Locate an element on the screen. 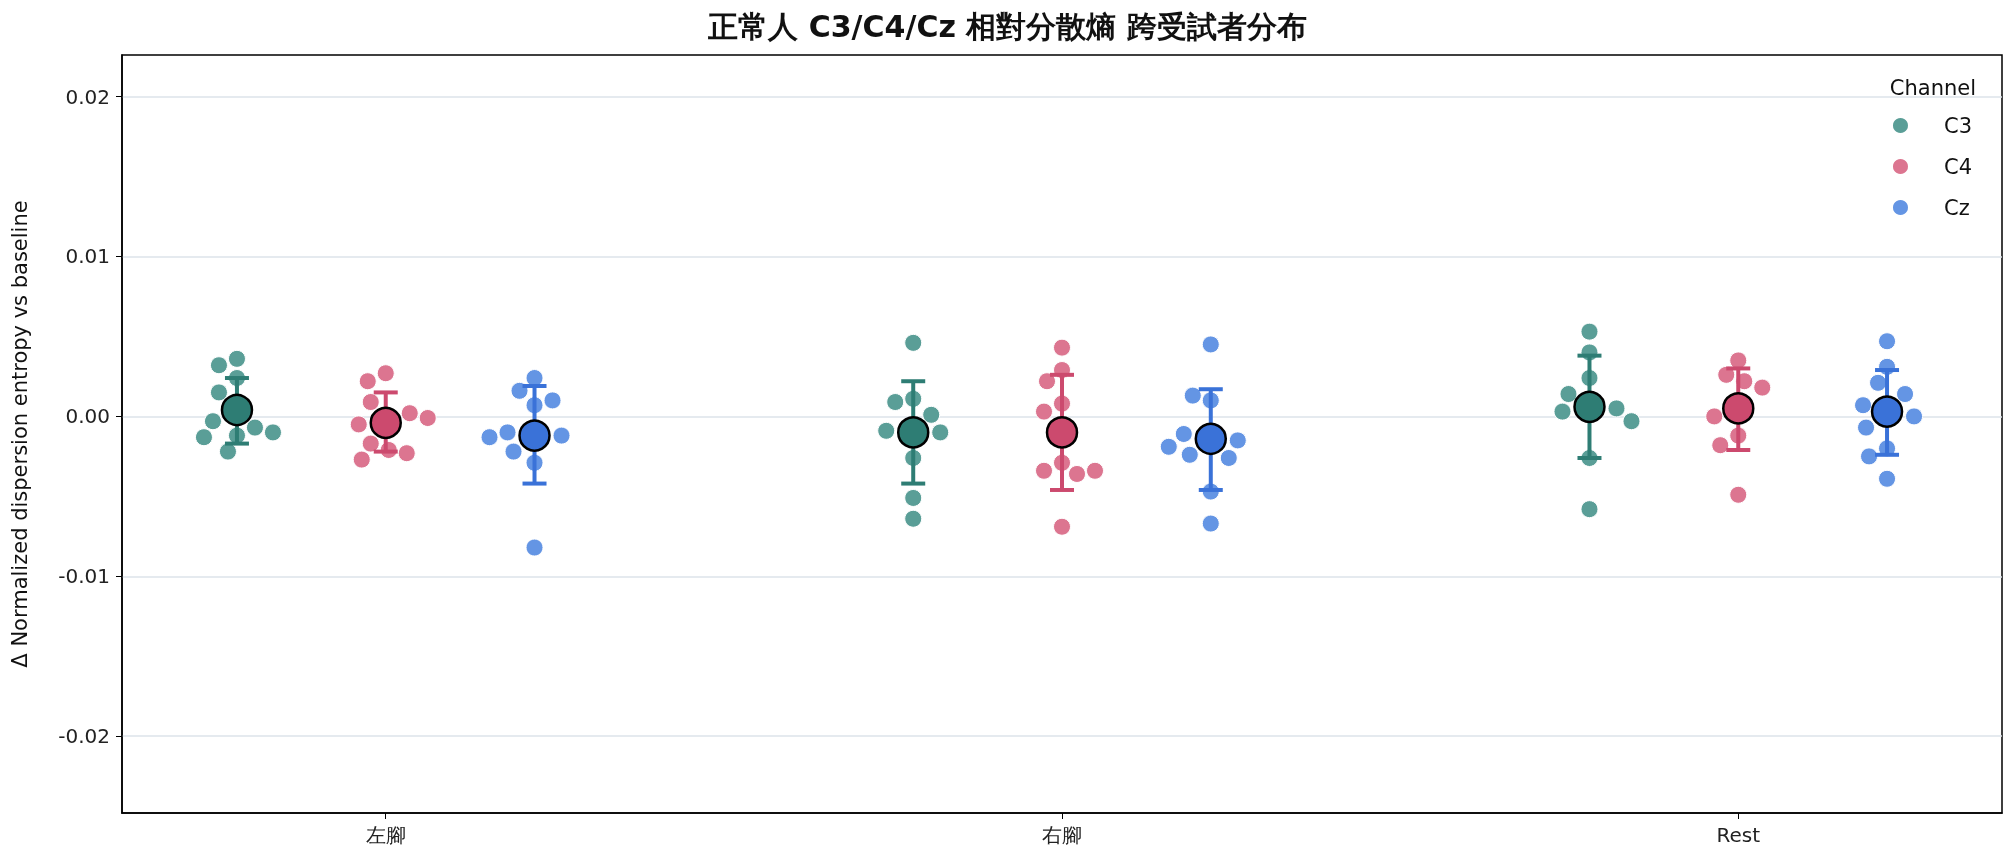  legend-label: C3 is located at coordinates (1958, 125).